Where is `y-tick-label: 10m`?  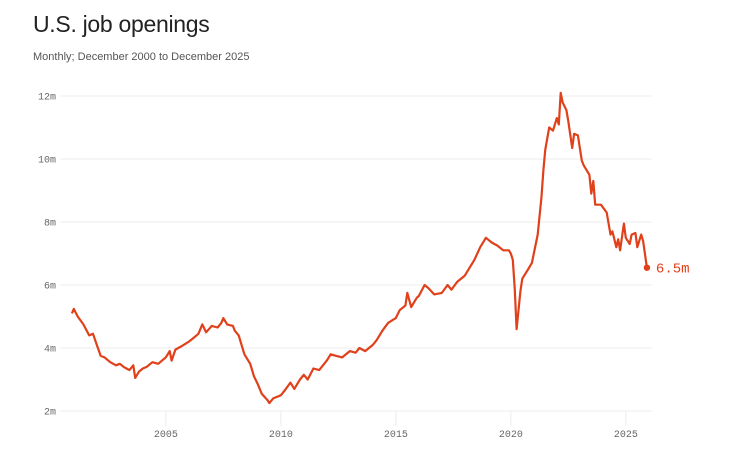 y-tick-label: 10m is located at coordinates (47, 161).